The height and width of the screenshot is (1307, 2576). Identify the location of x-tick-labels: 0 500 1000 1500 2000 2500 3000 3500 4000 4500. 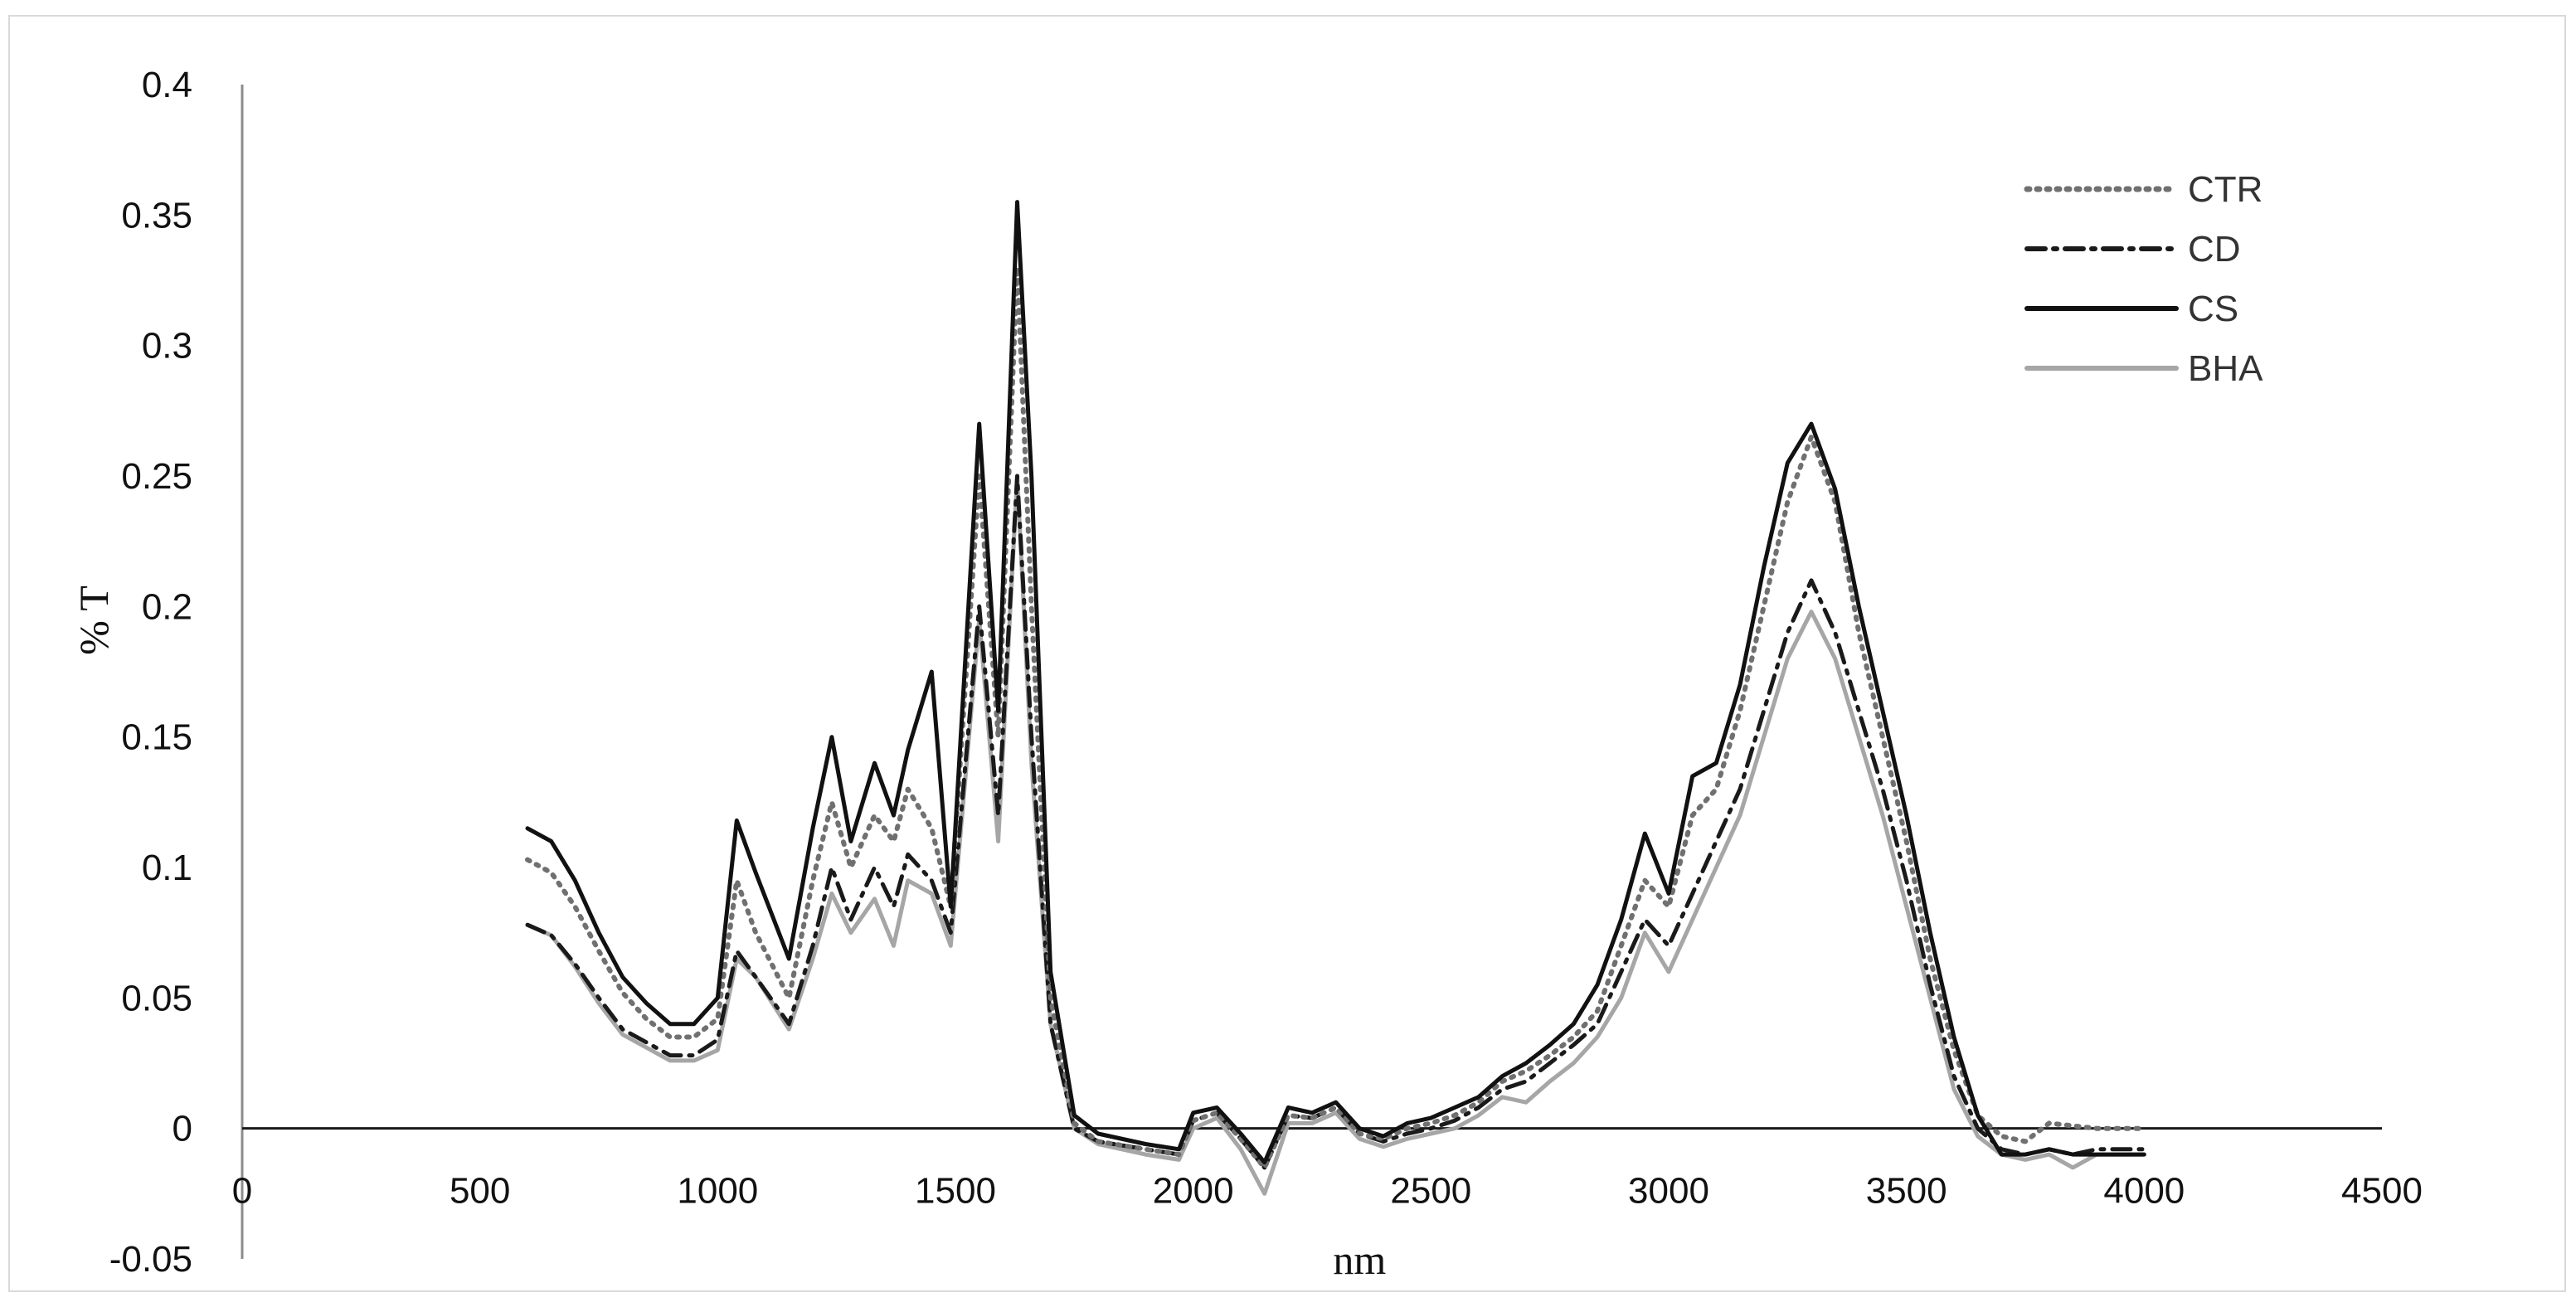
(1327, 1191).